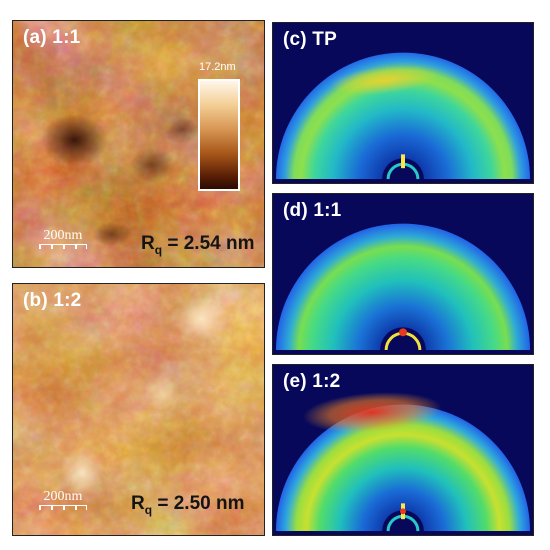 This screenshot has height=550, width=550. I want to click on scalebar-b: 200nm, so click(63, 501).